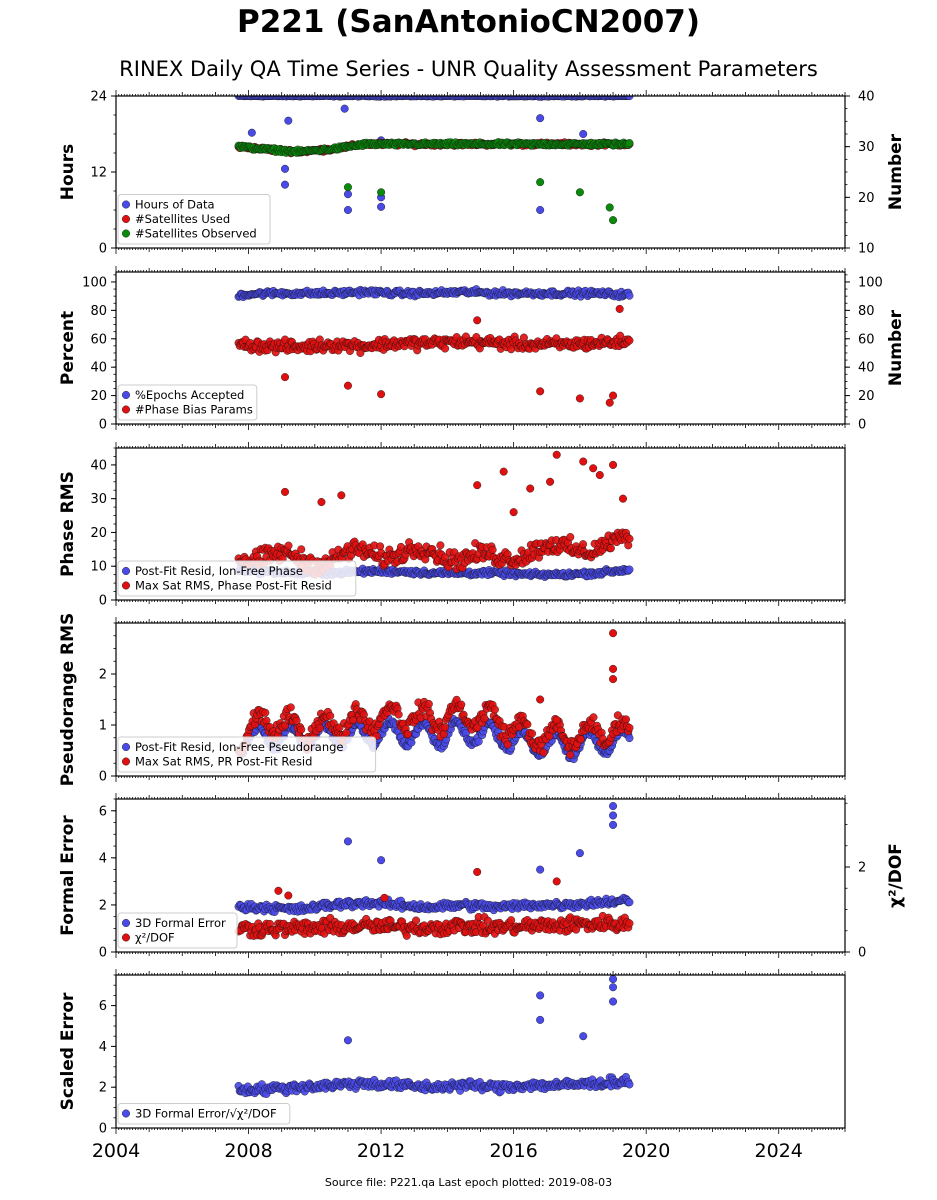  I want to click on y-tick-label: 10, so click(98, 567).